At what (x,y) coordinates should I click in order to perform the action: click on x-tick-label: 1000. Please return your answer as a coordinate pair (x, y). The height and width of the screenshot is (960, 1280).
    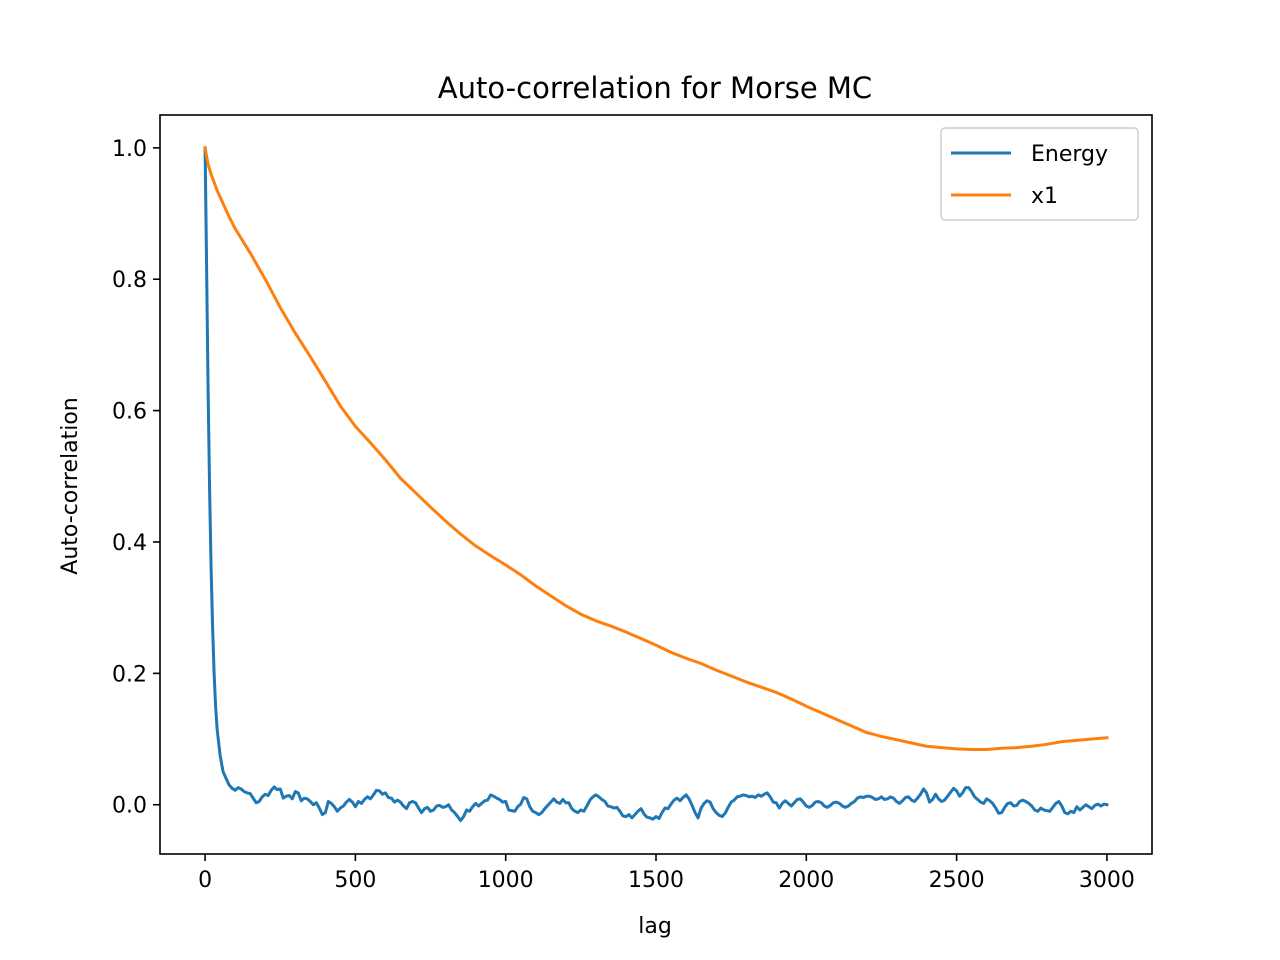
    Looking at the image, I should click on (506, 880).